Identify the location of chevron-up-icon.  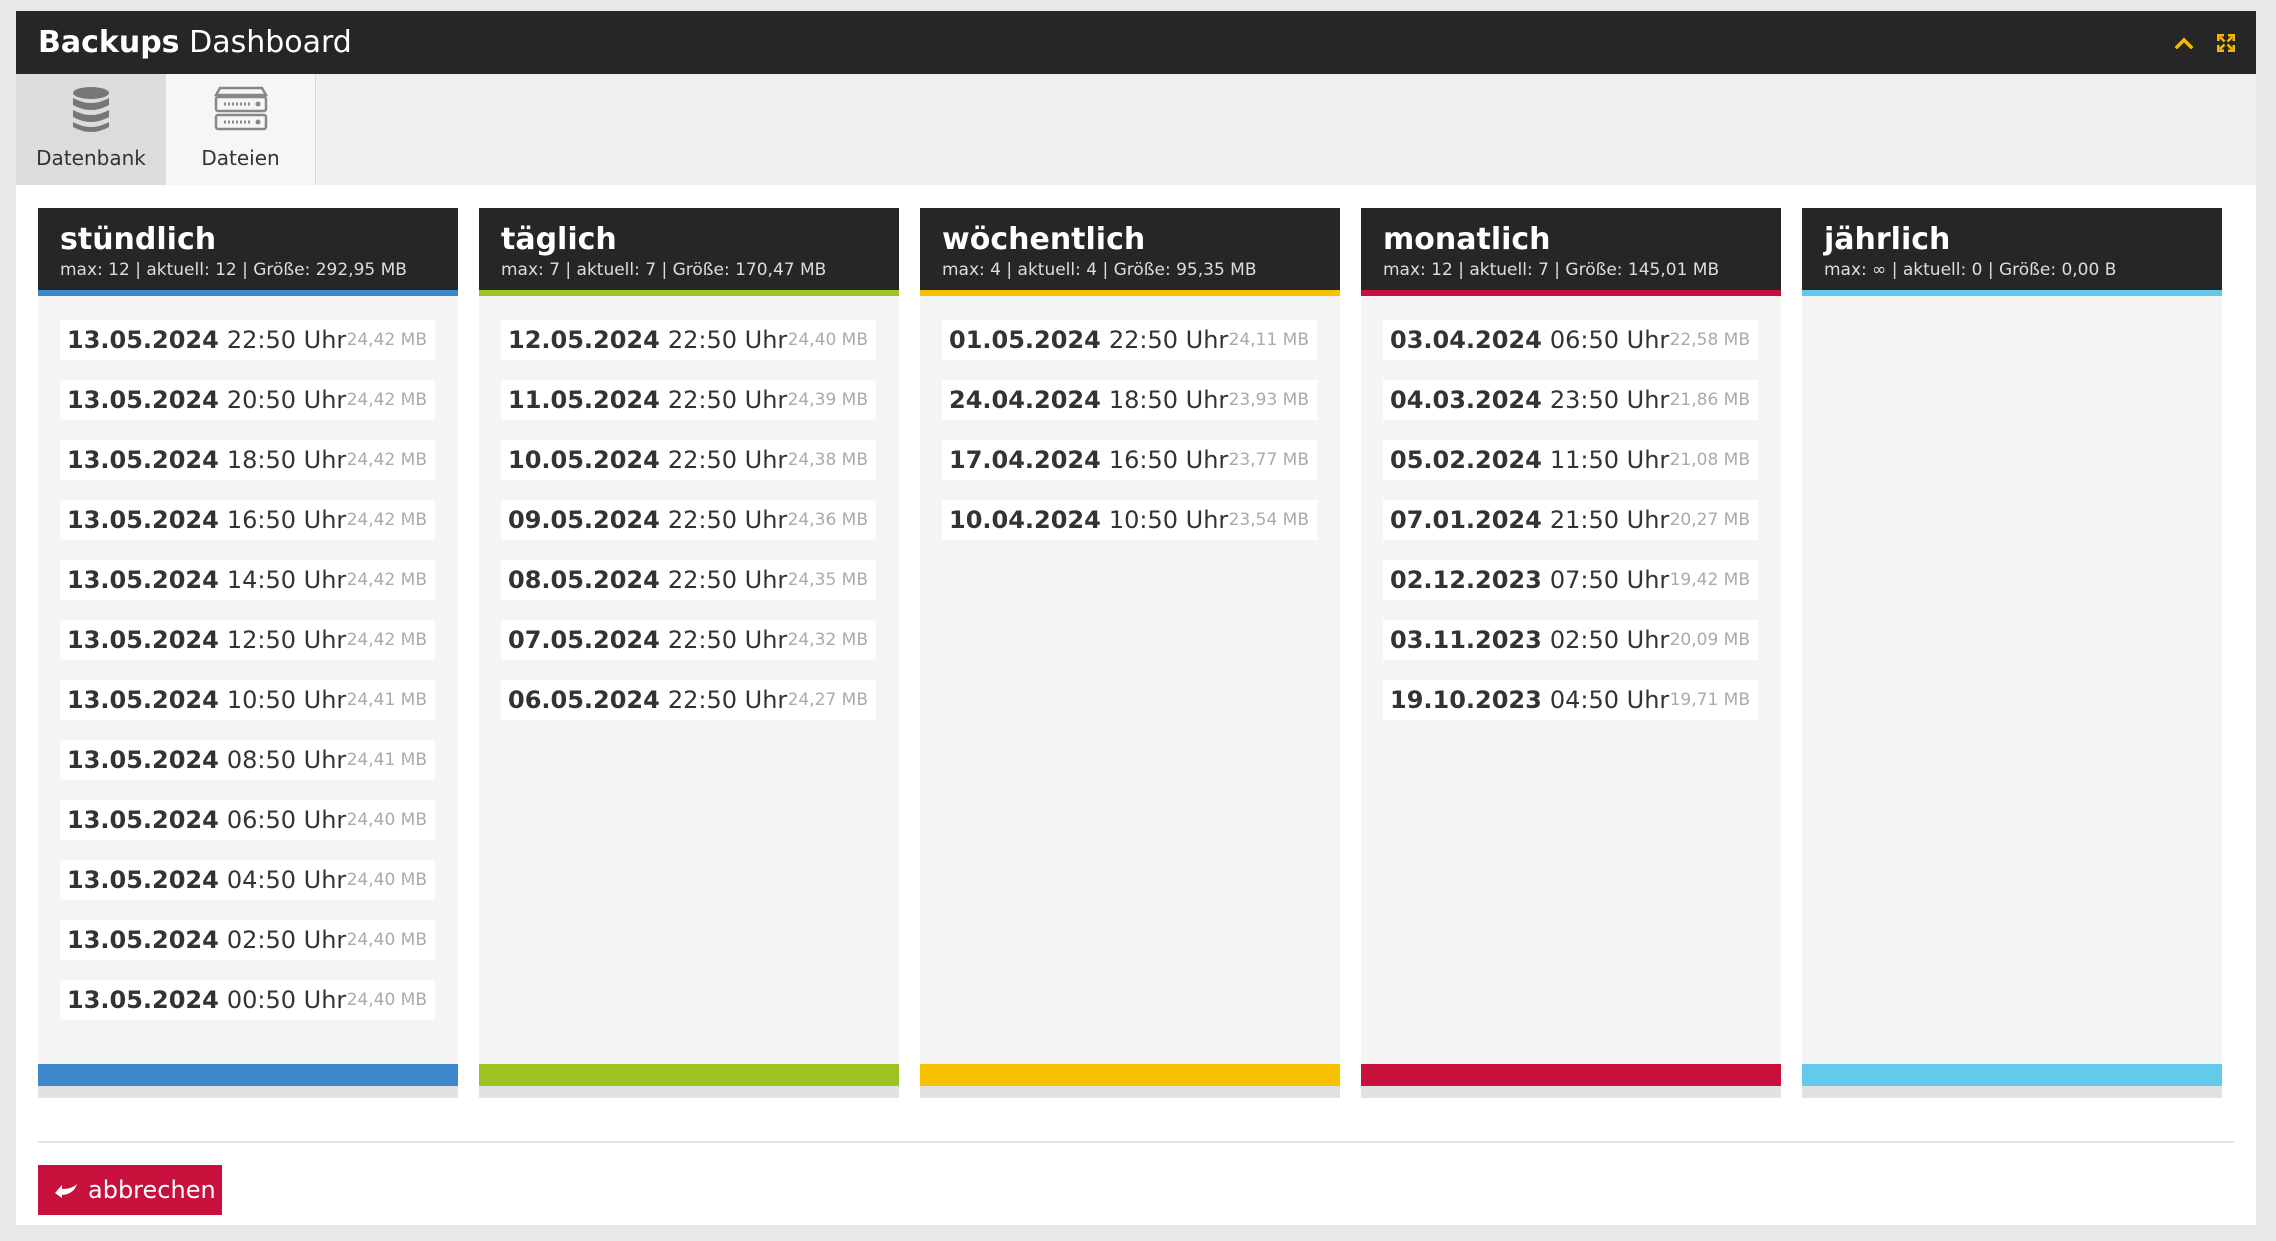
(2184, 43).